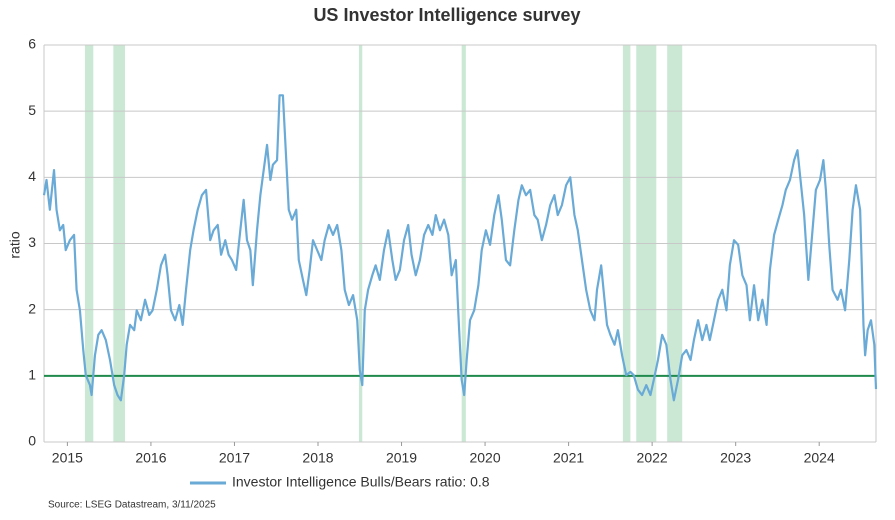  What do you see at coordinates (32, 176) in the screenshot?
I see `y-tick-label: 4` at bounding box center [32, 176].